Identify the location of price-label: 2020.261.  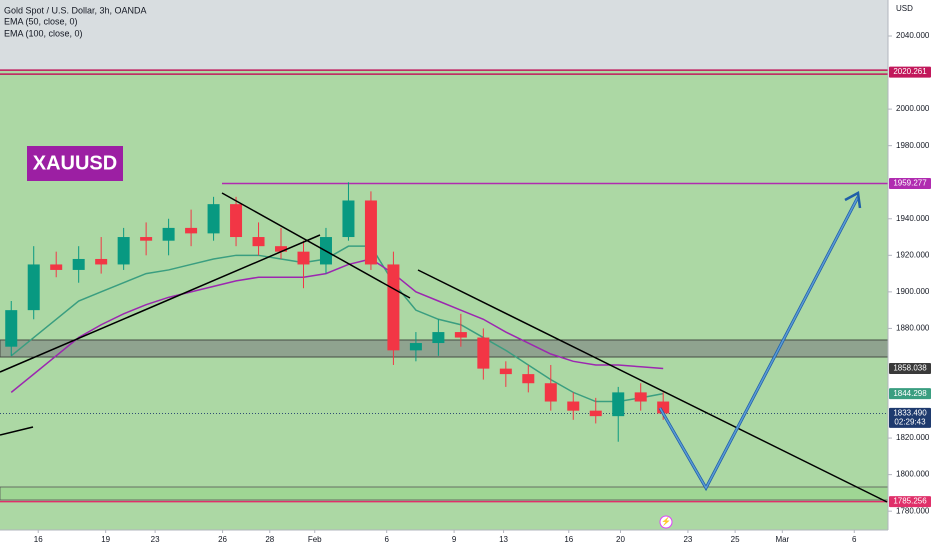
(910, 71).